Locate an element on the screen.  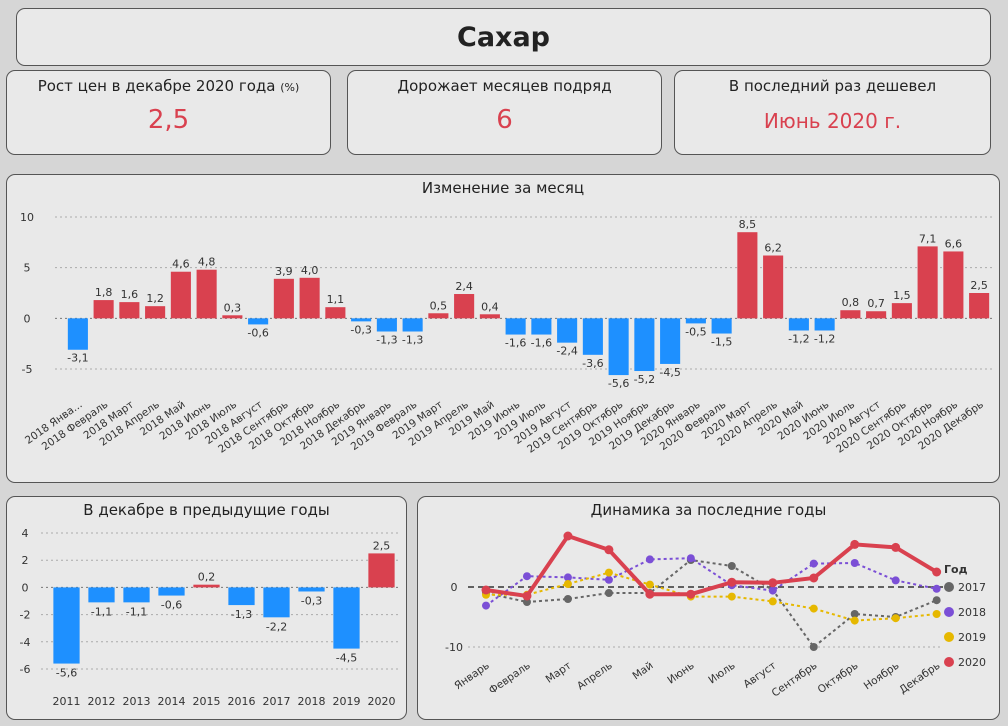
x-tick-label: 2017 is located at coordinates (277, 701).